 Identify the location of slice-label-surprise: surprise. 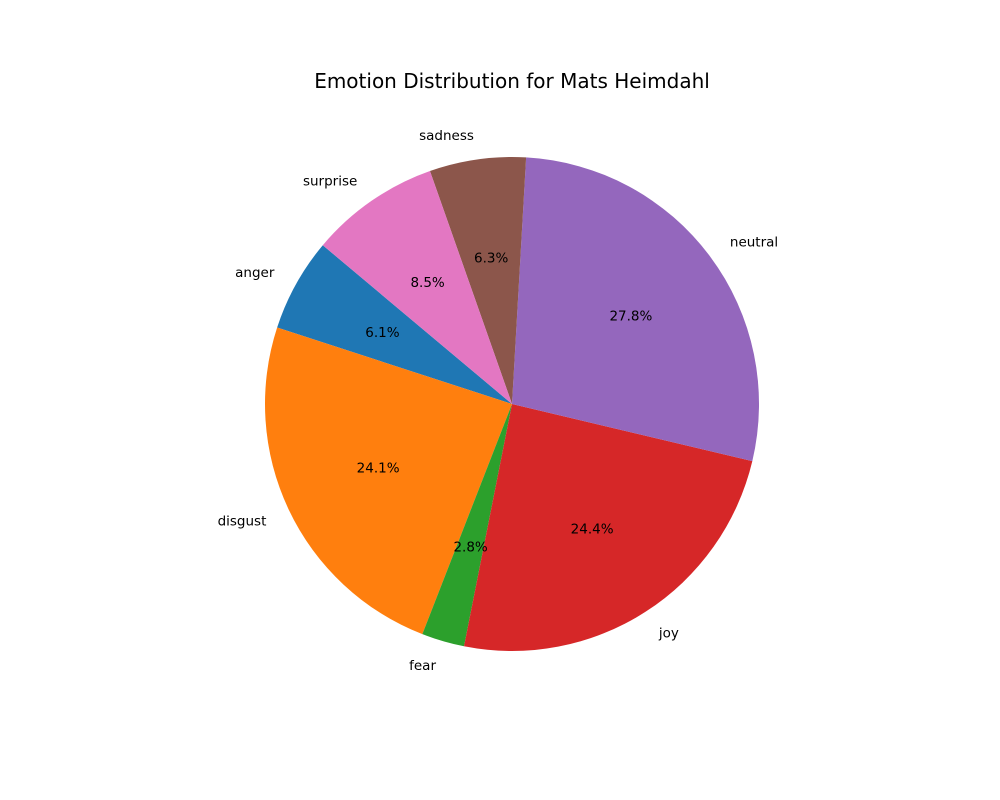
(330, 182).